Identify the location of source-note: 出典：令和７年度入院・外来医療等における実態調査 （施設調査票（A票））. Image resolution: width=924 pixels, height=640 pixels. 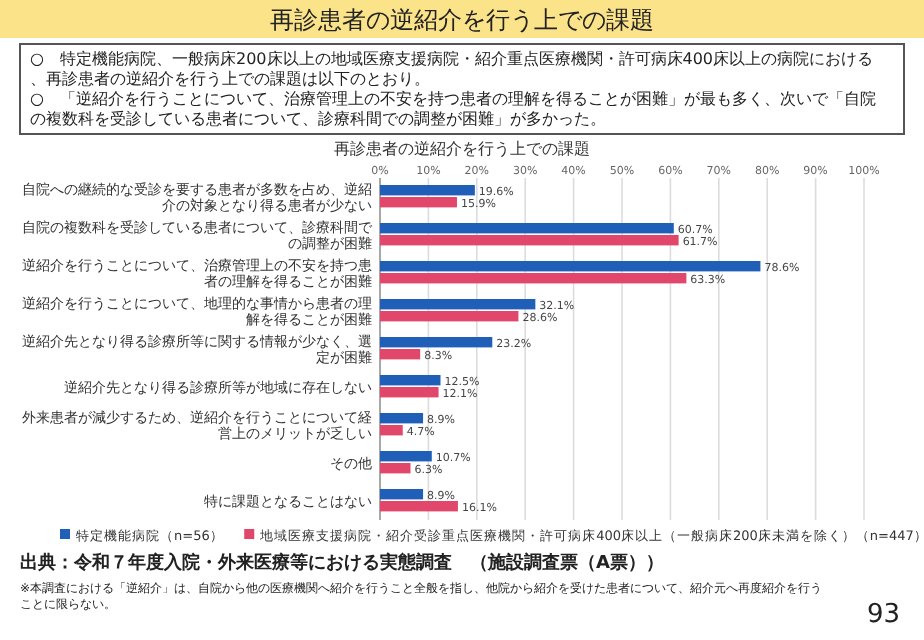
(342, 563).